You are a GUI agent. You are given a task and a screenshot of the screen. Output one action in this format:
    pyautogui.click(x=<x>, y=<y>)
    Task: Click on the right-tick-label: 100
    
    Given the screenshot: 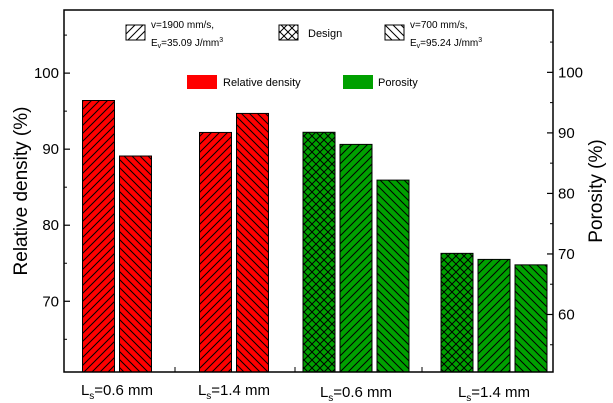 What is the action you would take?
    pyautogui.click(x=570, y=72)
    